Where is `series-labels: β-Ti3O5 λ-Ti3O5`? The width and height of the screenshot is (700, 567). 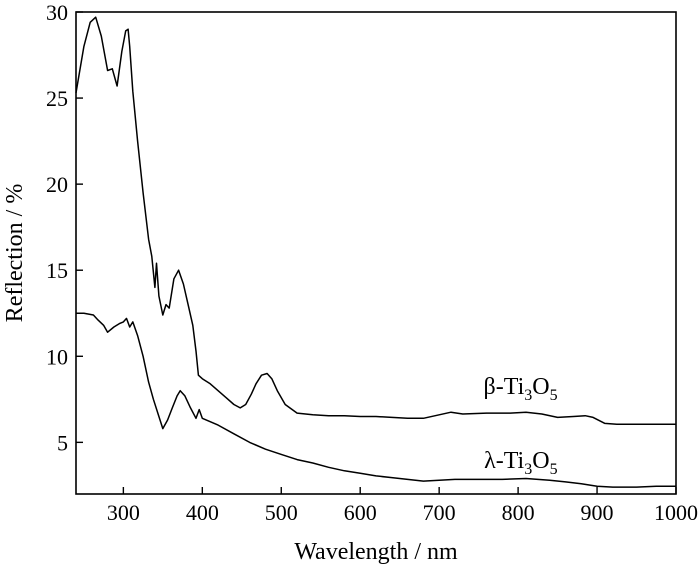
series-labels: β-Ti3O5 λ-Ti3O5 is located at coordinates (521, 426).